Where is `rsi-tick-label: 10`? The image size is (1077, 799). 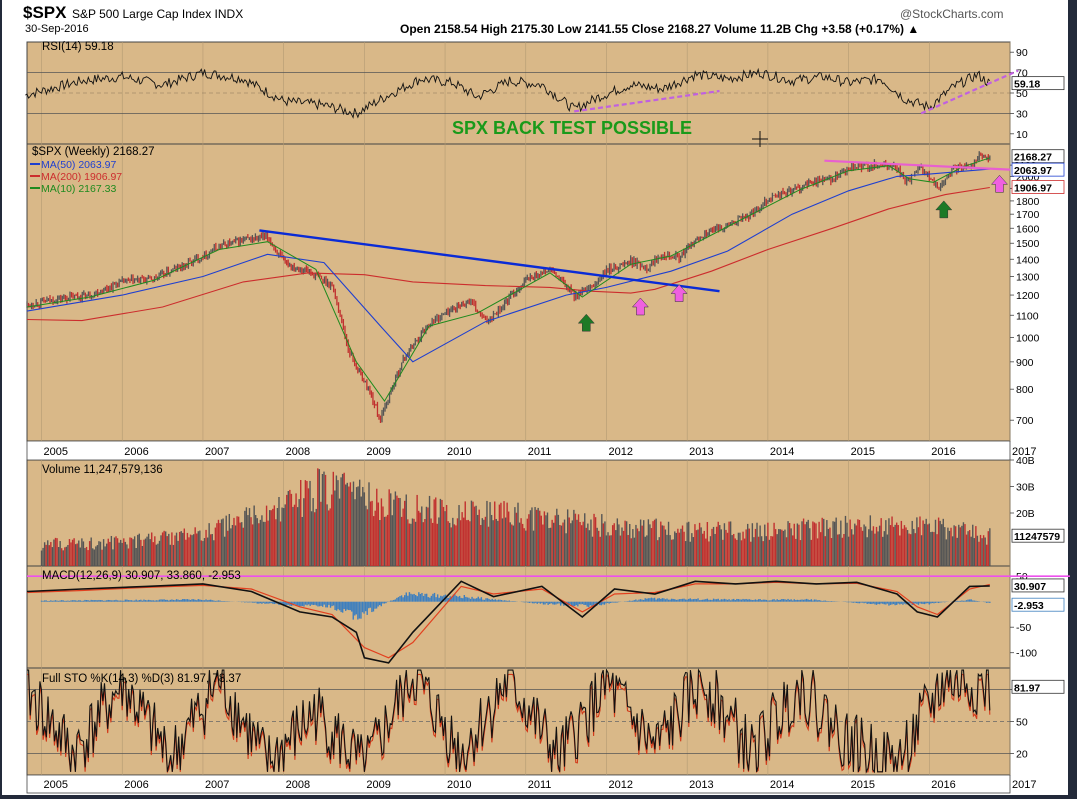 rsi-tick-label: 10 is located at coordinates (1022, 135).